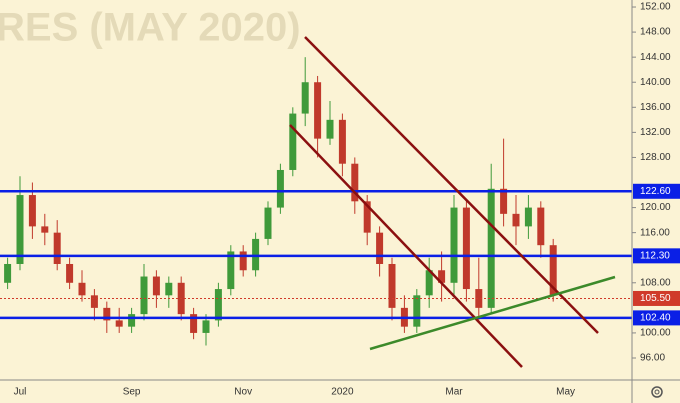  What do you see at coordinates (655, 82) in the screenshot?
I see `y-tick-label: 140.00` at bounding box center [655, 82].